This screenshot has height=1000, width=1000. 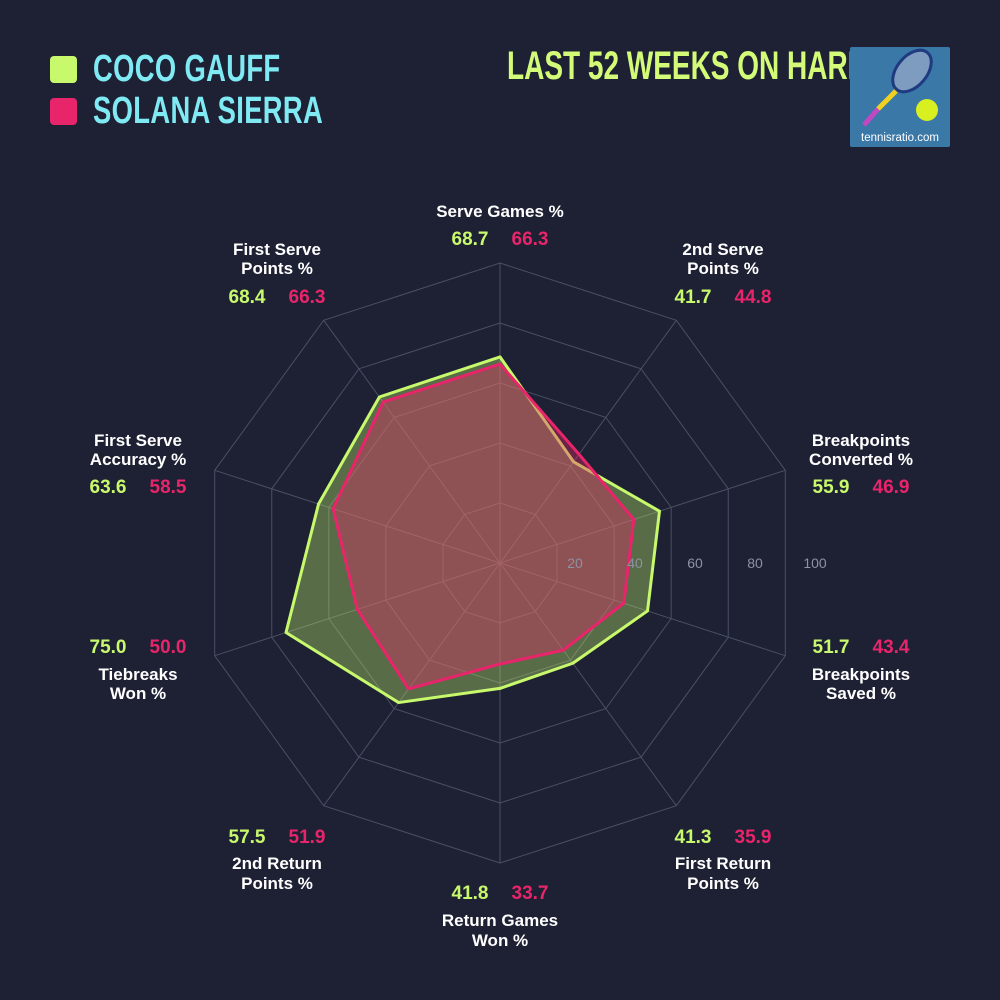 What do you see at coordinates (575, 563) in the screenshot?
I see `tick-label: 20` at bounding box center [575, 563].